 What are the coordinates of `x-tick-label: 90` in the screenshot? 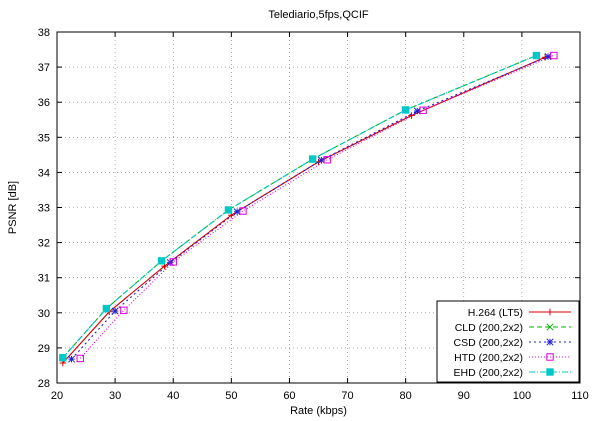 It's located at (464, 396).